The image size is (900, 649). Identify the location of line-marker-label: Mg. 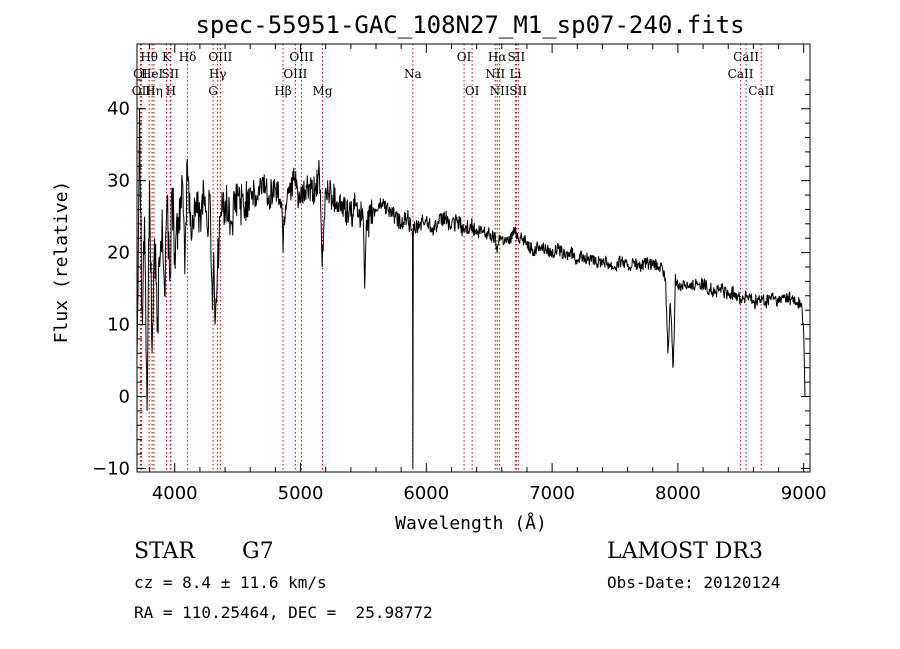
(323, 91).